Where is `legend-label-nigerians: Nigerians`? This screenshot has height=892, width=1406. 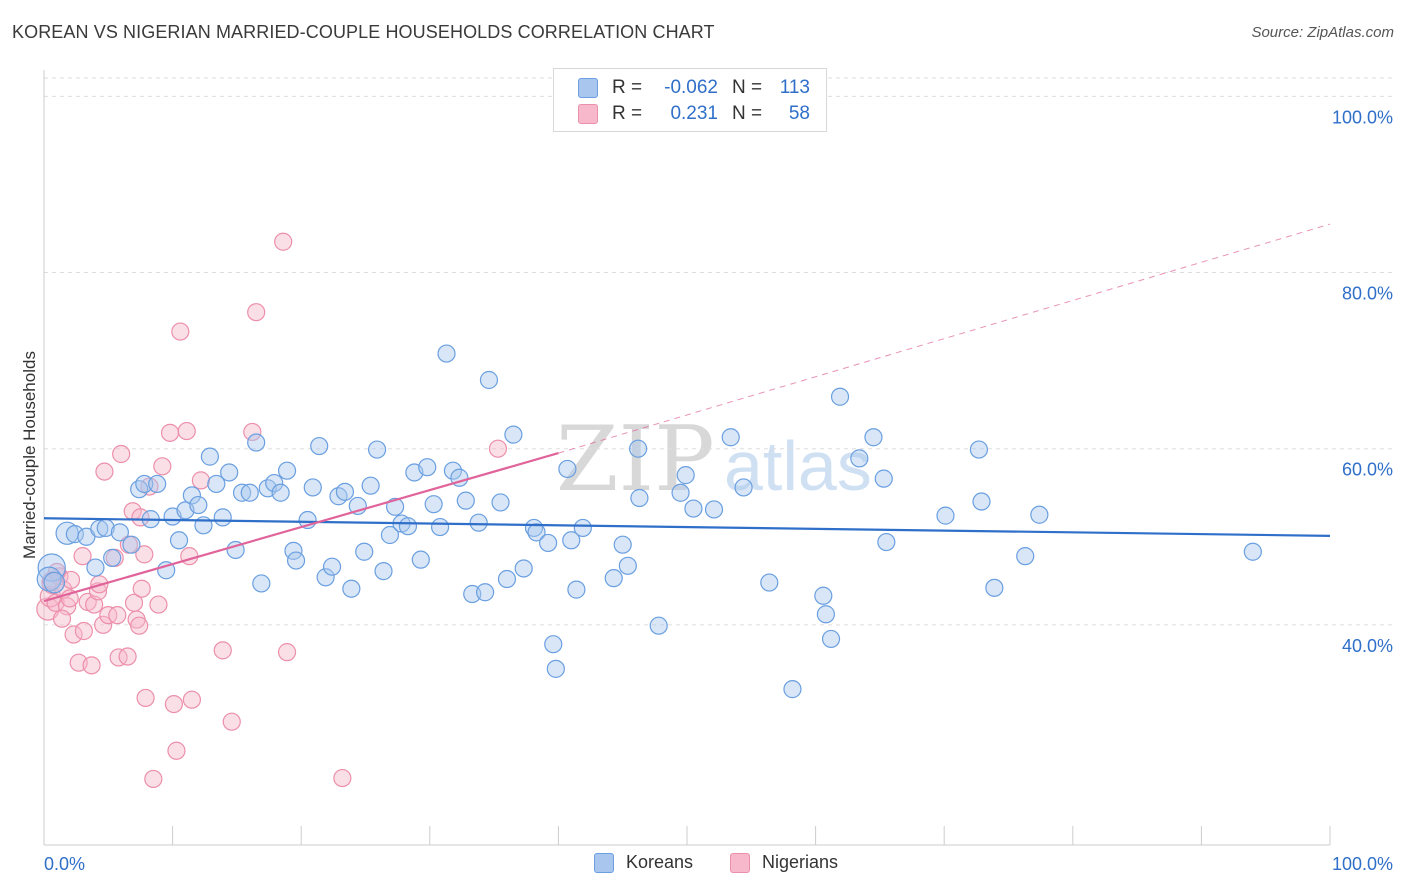
legend-label-nigerians: Nigerians is located at coordinates (800, 862).